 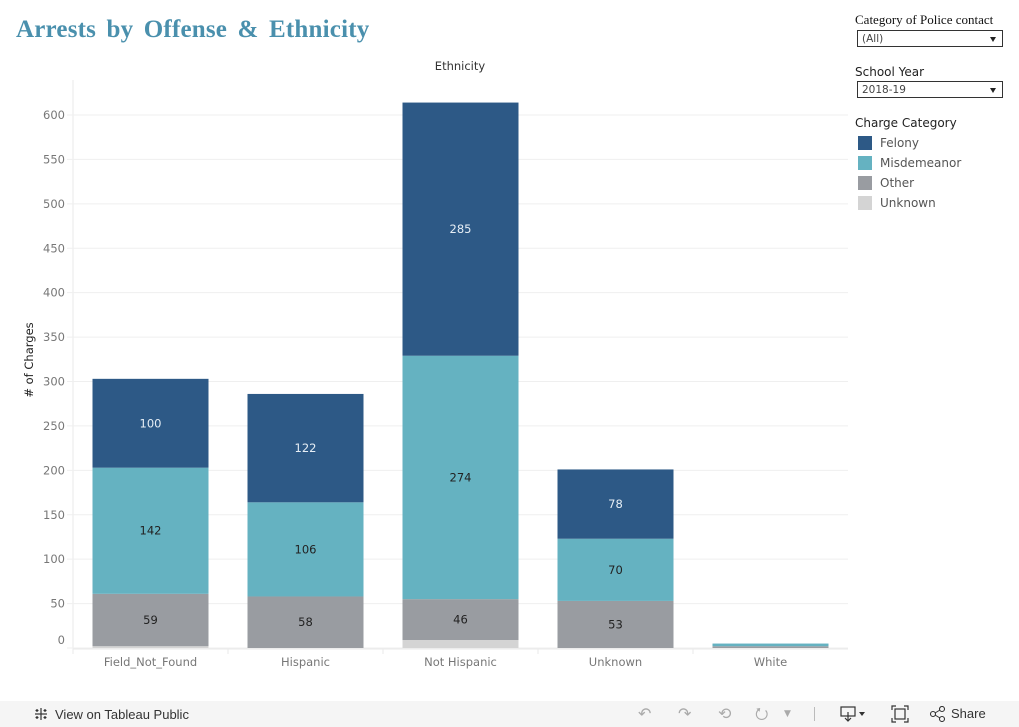 I want to click on police-contact-dropdown: (All), so click(x=930, y=38).